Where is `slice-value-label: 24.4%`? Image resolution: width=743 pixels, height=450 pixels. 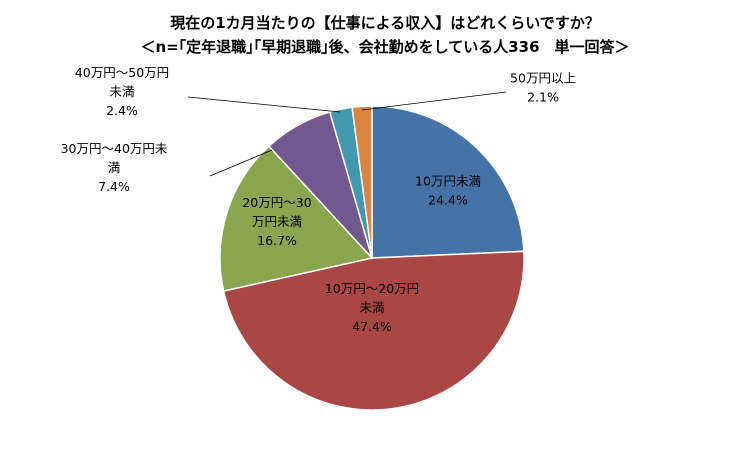
slice-value-label: 24.4% is located at coordinates (448, 200).